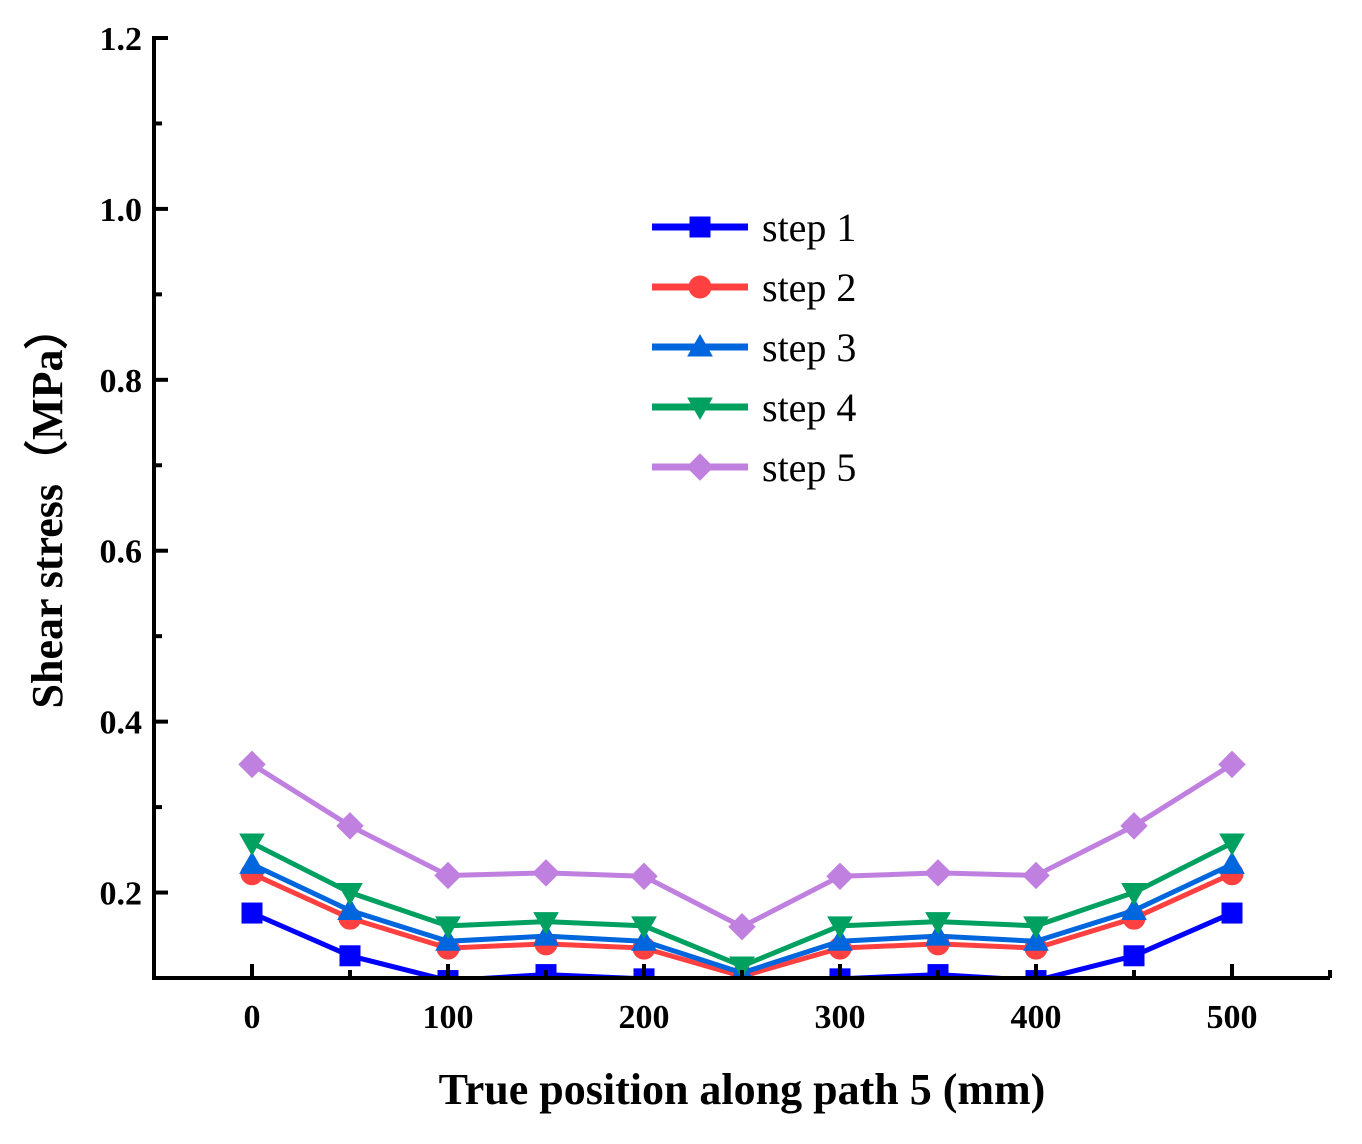 Image resolution: width=1362 pixels, height=1144 pixels. Describe the element at coordinates (47, 507) in the screenshot. I see `y-axis-title: Shear stress（MPa）` at that location.